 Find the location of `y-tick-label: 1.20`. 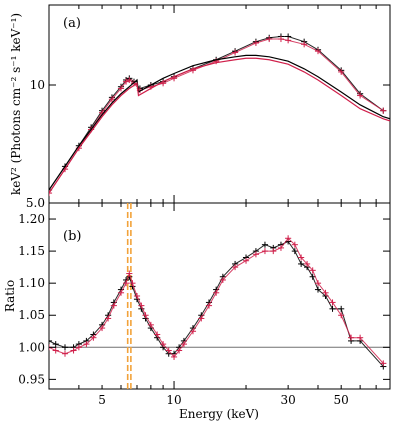

y-tick-label: 1.20 is located at coordinates (31, 219).